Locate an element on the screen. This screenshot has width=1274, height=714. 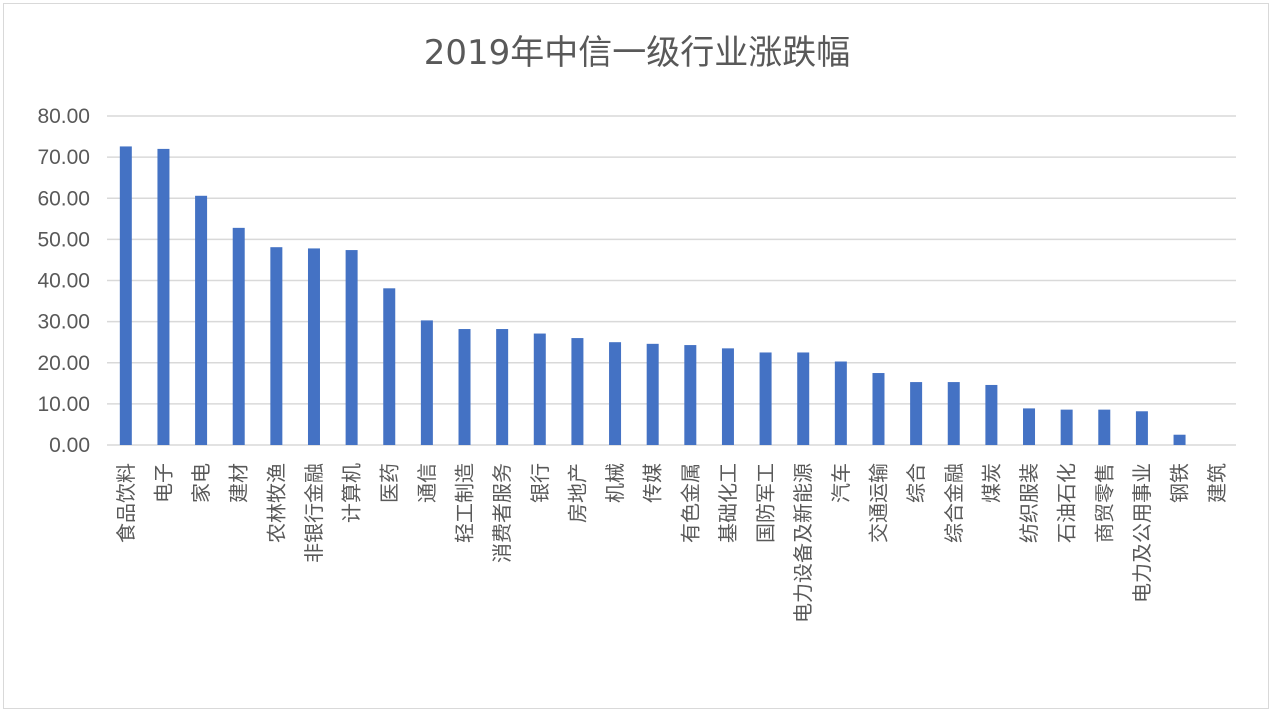
chart-title: 2019年中信一级行业涨跌幅 is located at coordinates (637, 53).